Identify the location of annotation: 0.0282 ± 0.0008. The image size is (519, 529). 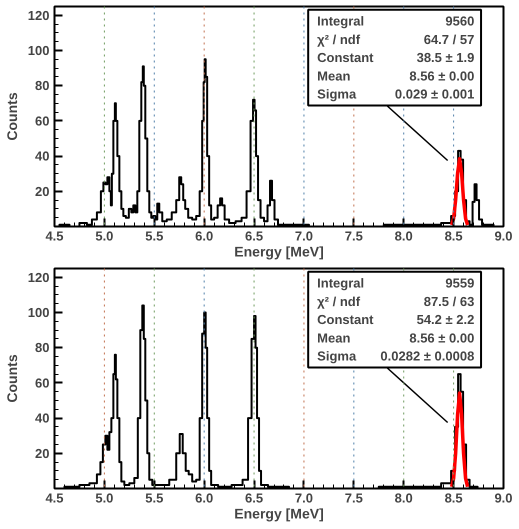
(427, 356).